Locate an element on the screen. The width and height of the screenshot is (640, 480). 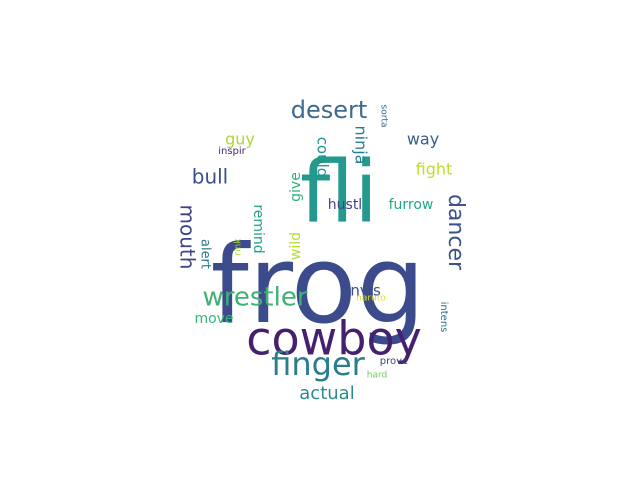
word-hustl: hustl is located at coordinates (345, 205).